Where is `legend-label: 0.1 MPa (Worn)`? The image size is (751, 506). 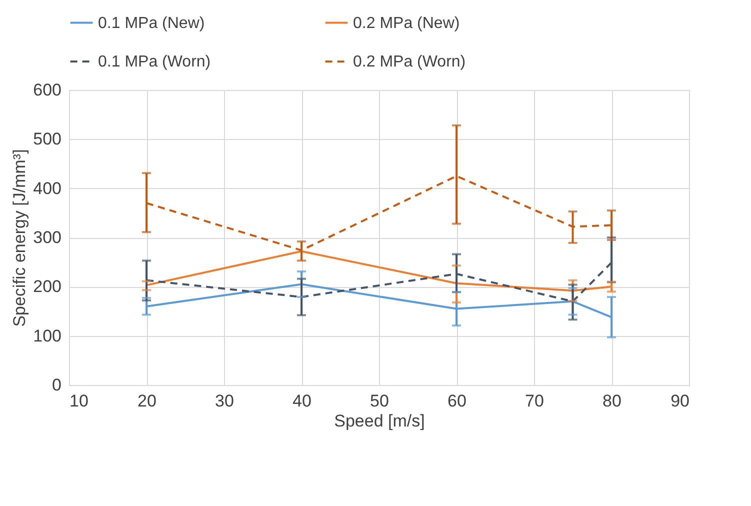
legend-label: 0.1 MPa (Worn) is located at coordinates (154, 62).